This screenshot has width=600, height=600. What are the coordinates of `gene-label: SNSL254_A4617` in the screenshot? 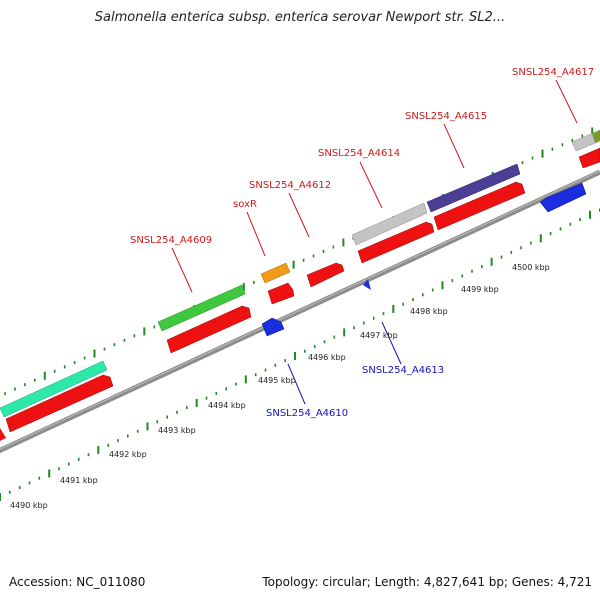 It's located at (553, 72).